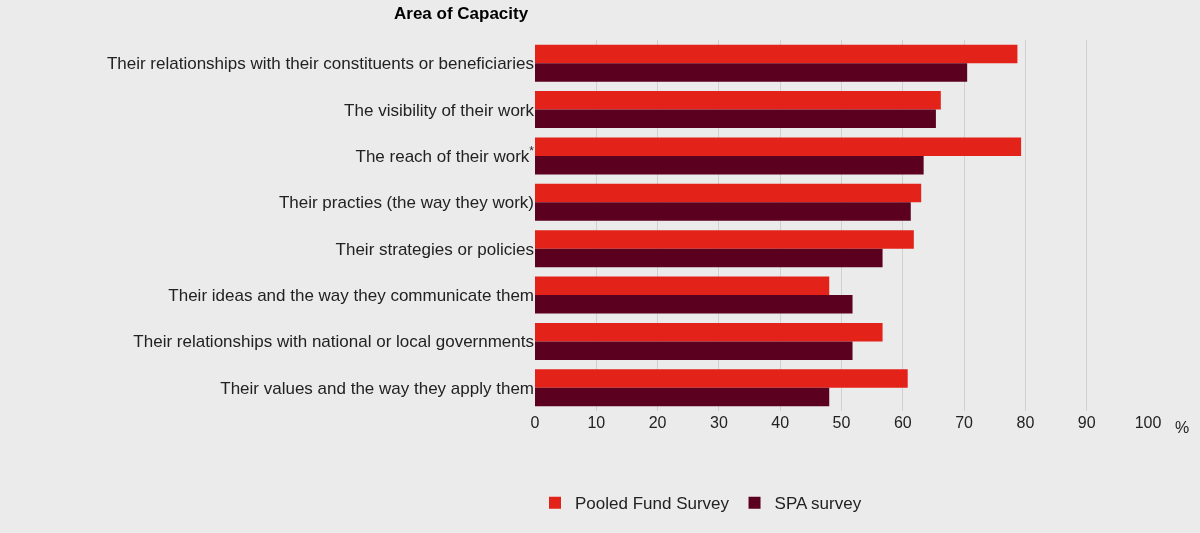 This screenshot has height=533, width=1200. Describe the element at coordinates (1086, 422) in the screenshot. I see `x-tick-label: 90` at that location.